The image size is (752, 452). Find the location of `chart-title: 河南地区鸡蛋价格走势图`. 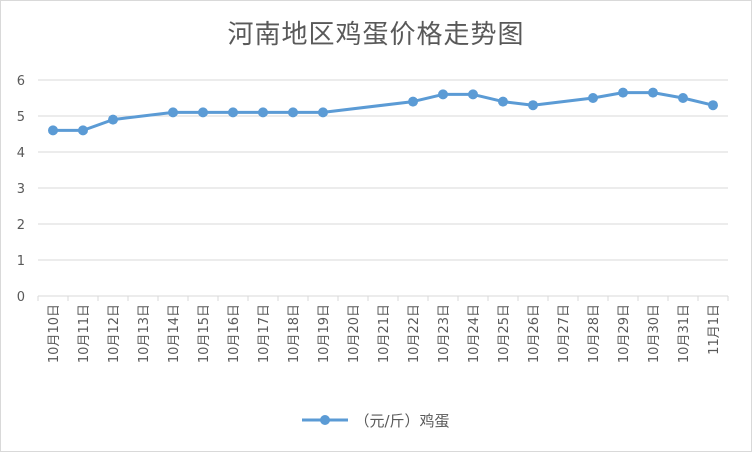

chart-title: 河南地区鸡蛋价格走势图 is located at coordinates (376, 35).